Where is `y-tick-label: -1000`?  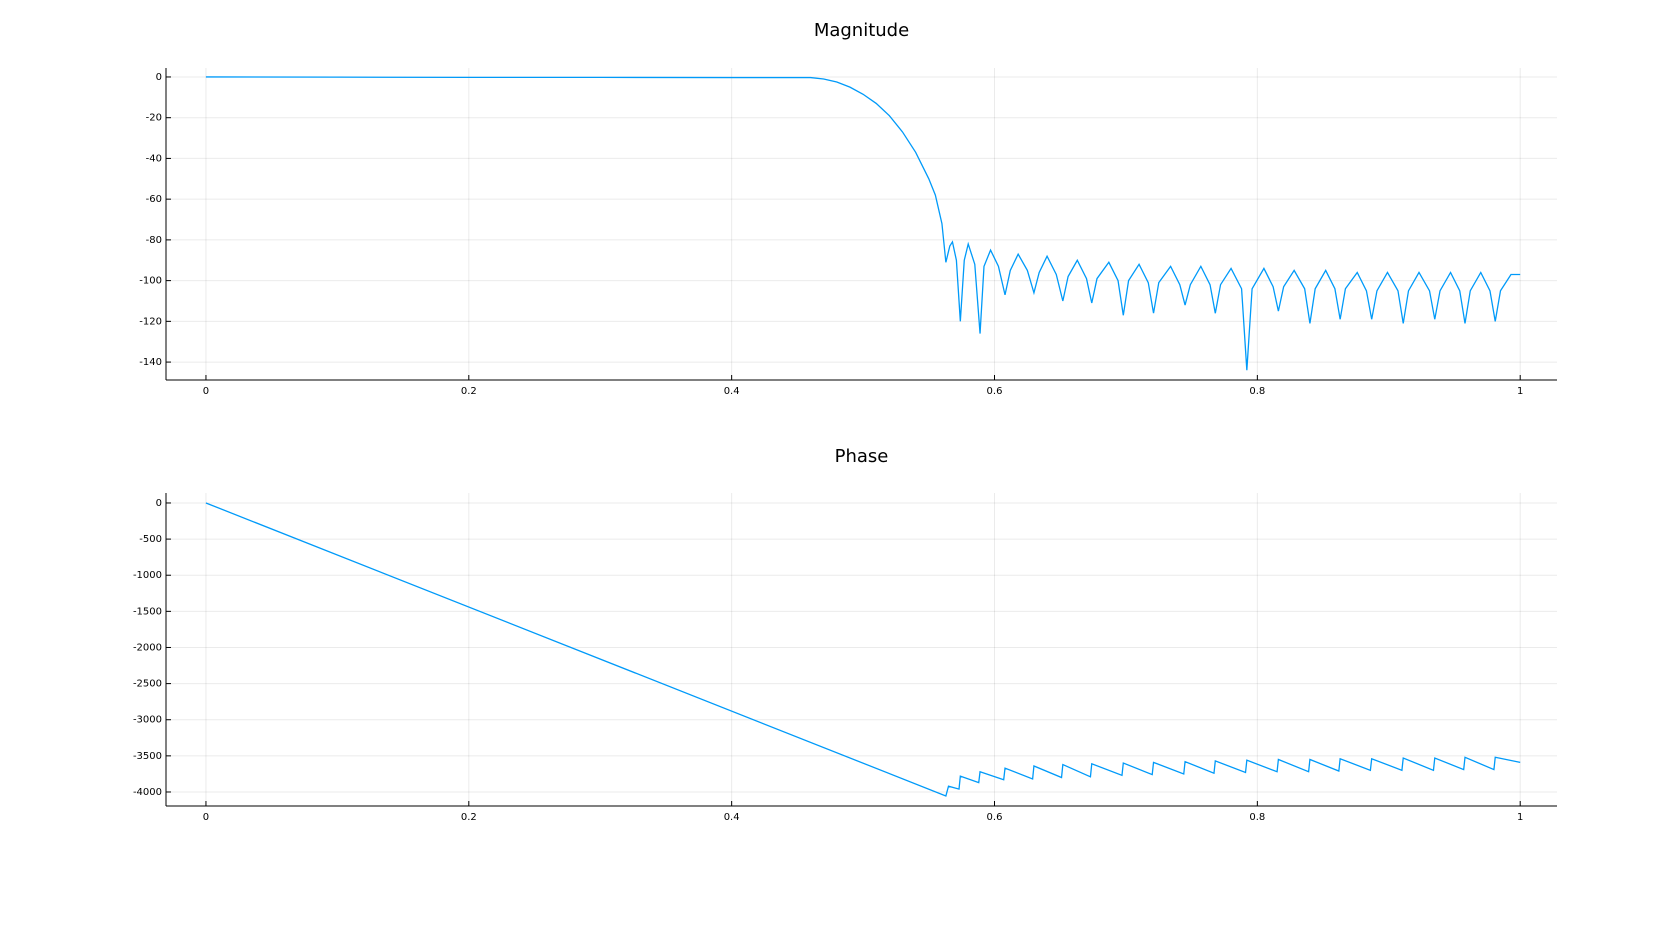 y-tick-label: -1000 is located at coordinates (147, 575).